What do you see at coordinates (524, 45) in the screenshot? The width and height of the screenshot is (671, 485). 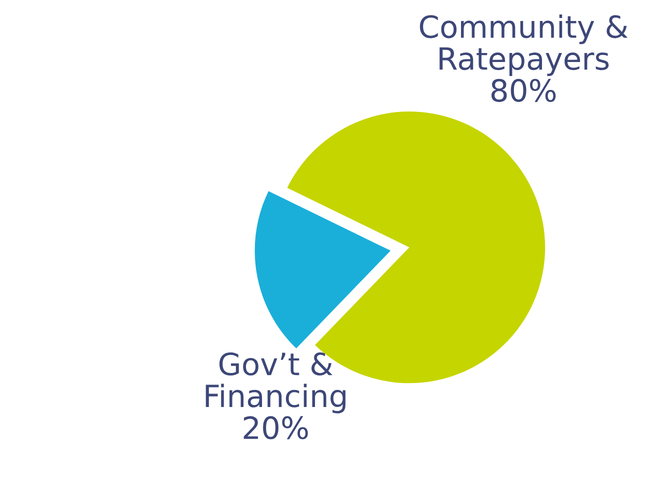 I see `slice-label: Community & Ratepayers` at bounding box center [524, 45].